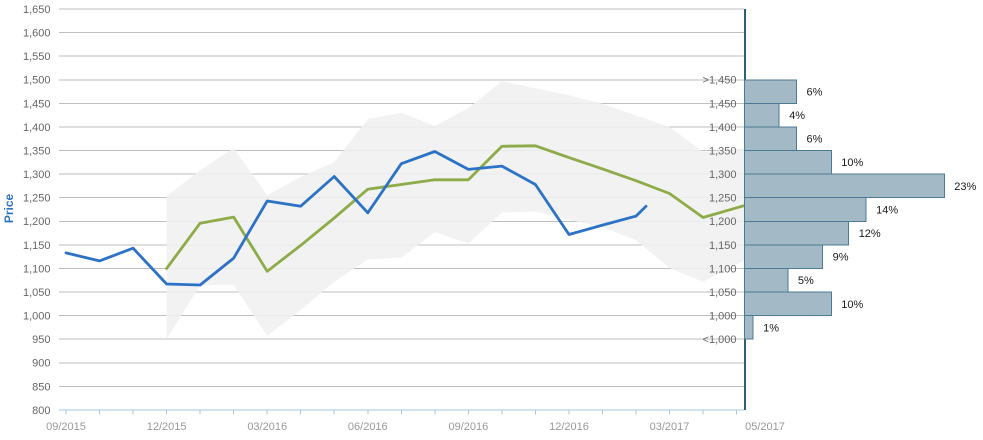 The image size is (983, 440). I want to click on svg-text: 03/2017, so click(670, 427).